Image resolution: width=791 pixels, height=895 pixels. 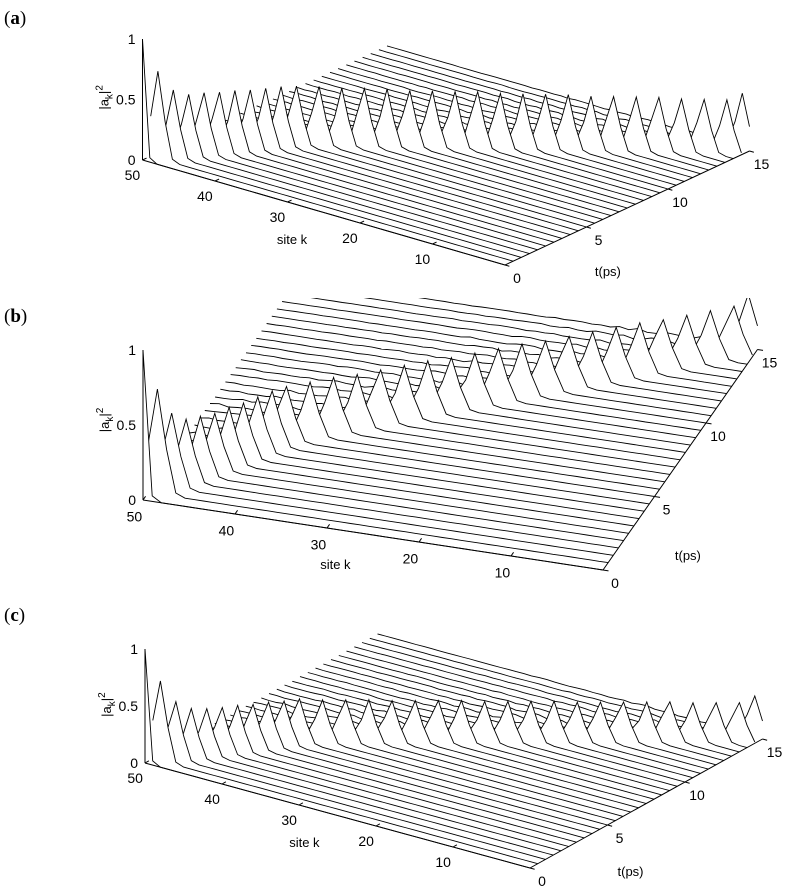 What do you see at coordinates (126, 100) in the screenshot?
I see `amplitude-tick-label: 0.5` at bounding box center [126, 100].